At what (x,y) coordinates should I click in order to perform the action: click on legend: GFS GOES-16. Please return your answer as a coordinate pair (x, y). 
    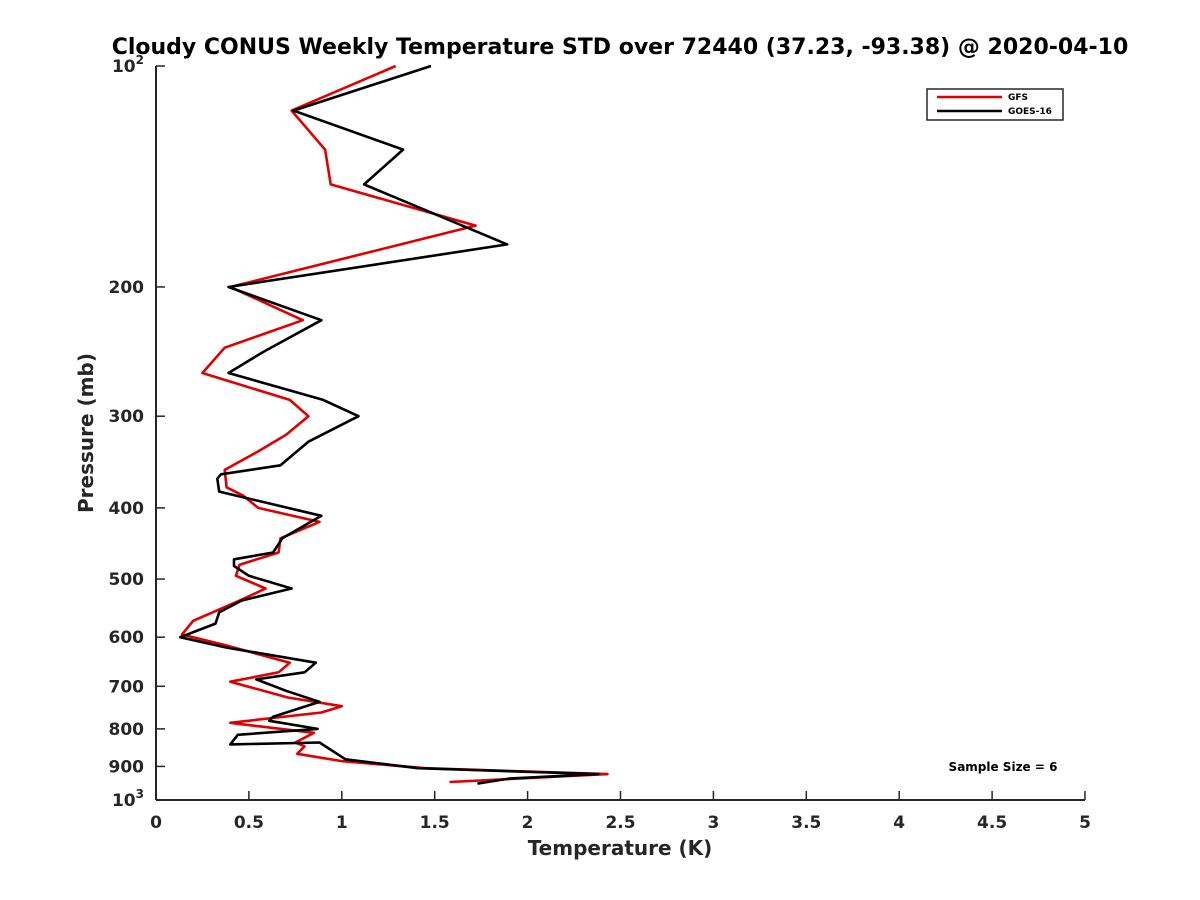
    Looking at the image, I should click on (995, 104).